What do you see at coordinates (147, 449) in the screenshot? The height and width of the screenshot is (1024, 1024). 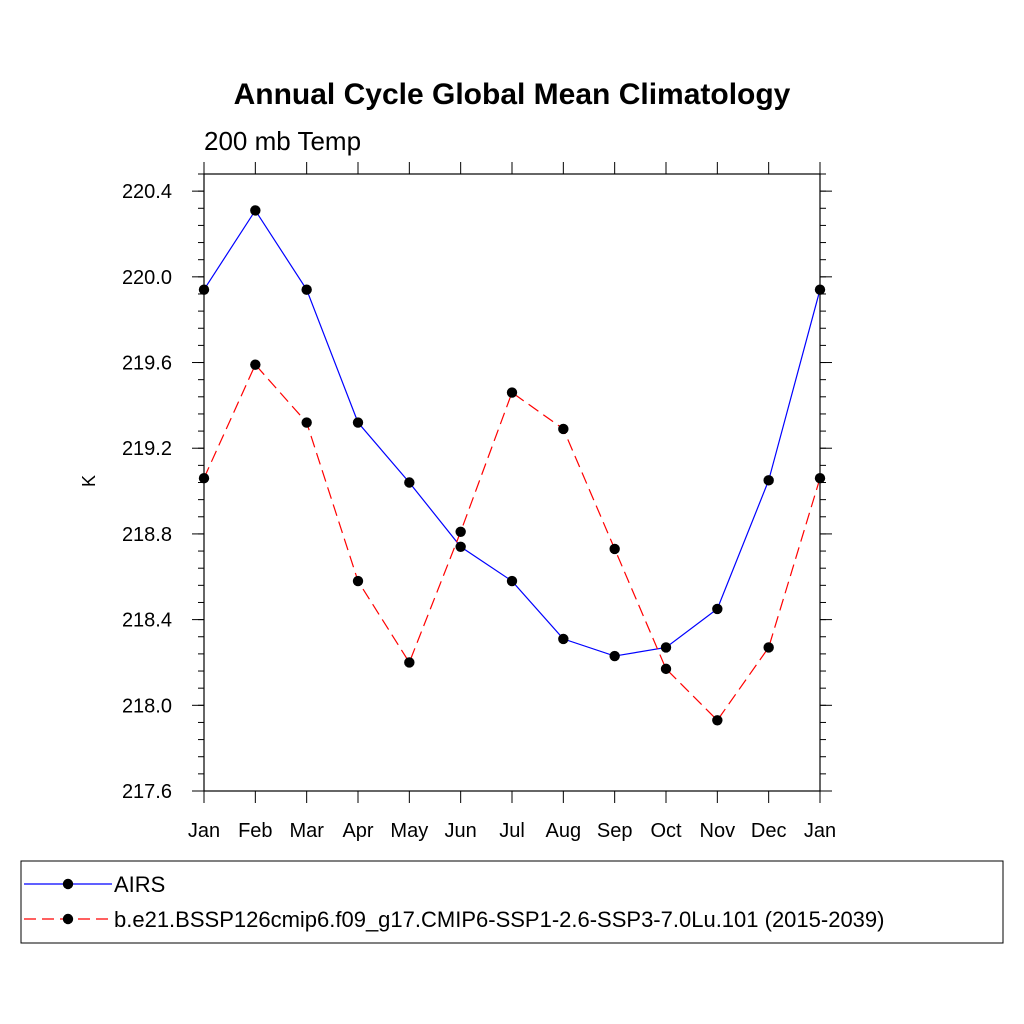 I see `y-tick-label: 219.2` at bounding box center [147, 449].